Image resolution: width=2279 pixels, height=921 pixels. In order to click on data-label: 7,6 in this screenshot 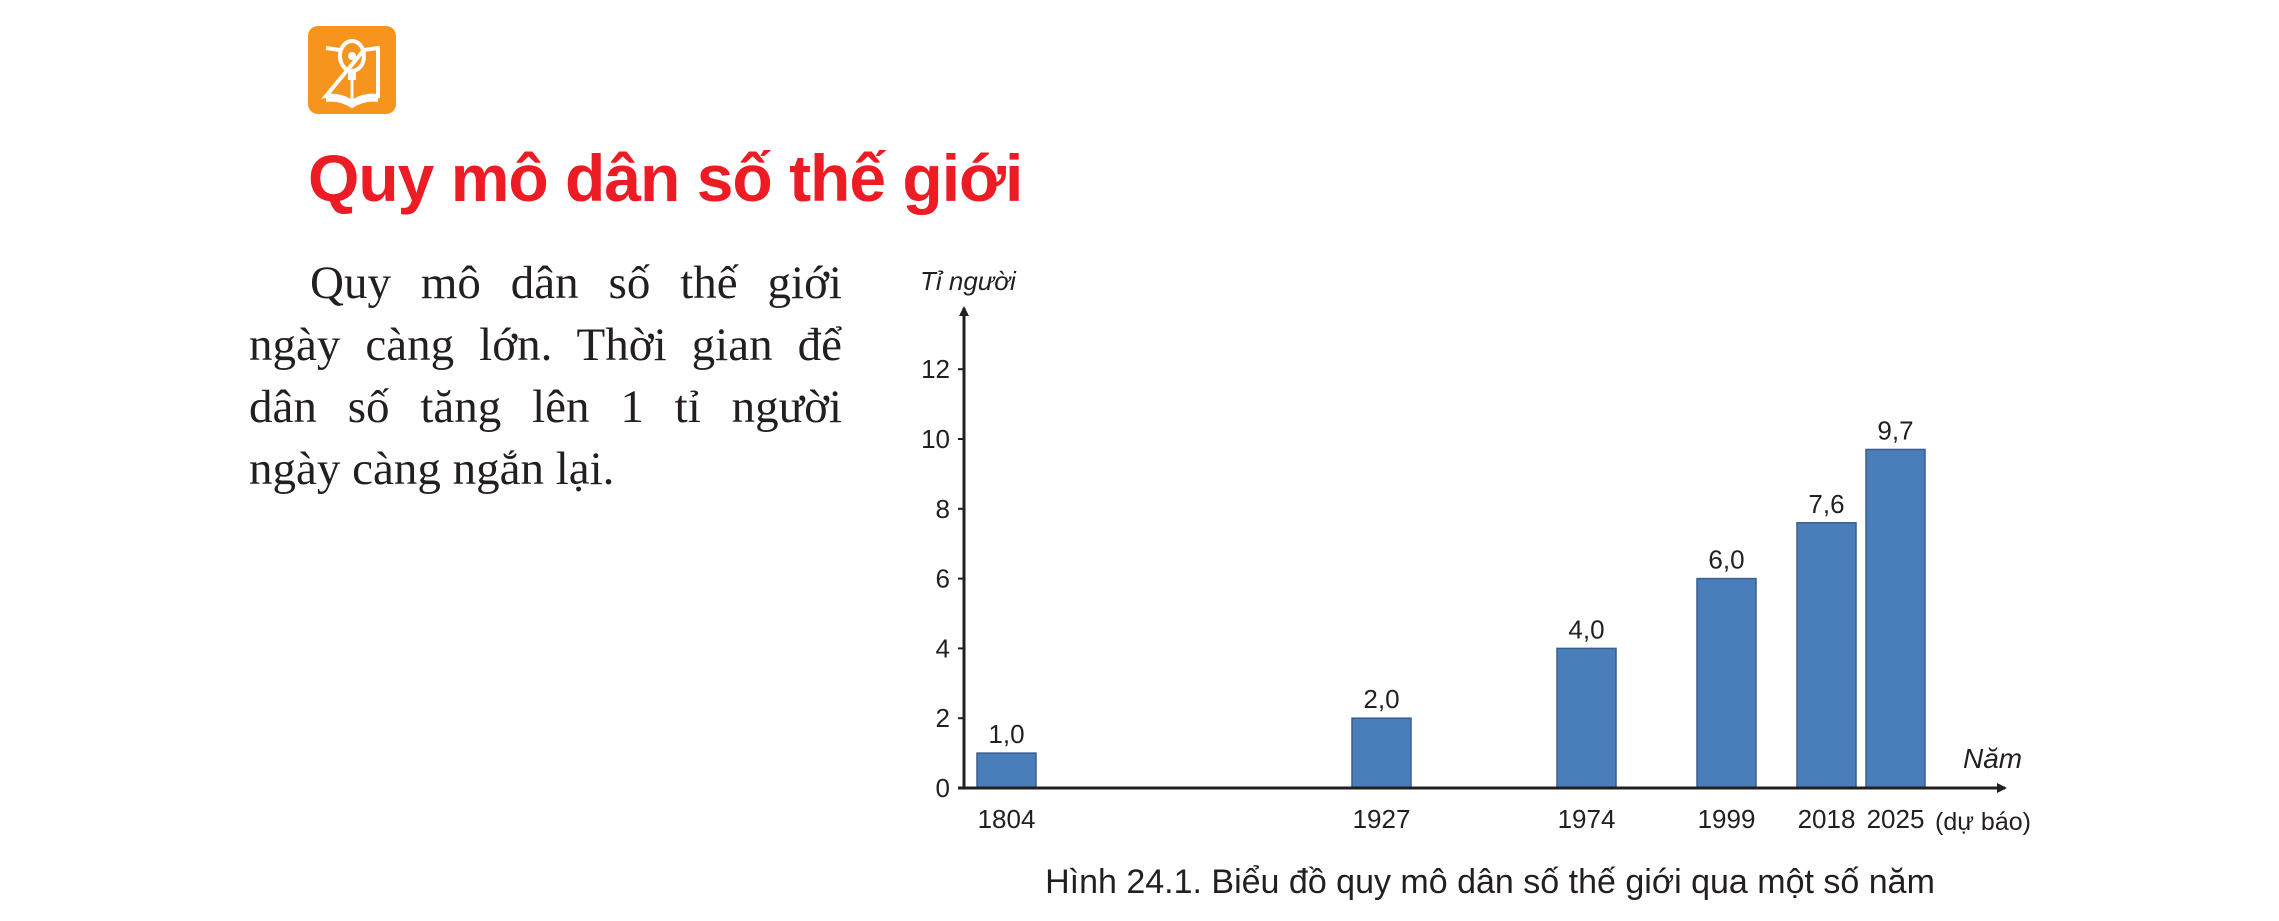, I will do `click(1826, 504)`.